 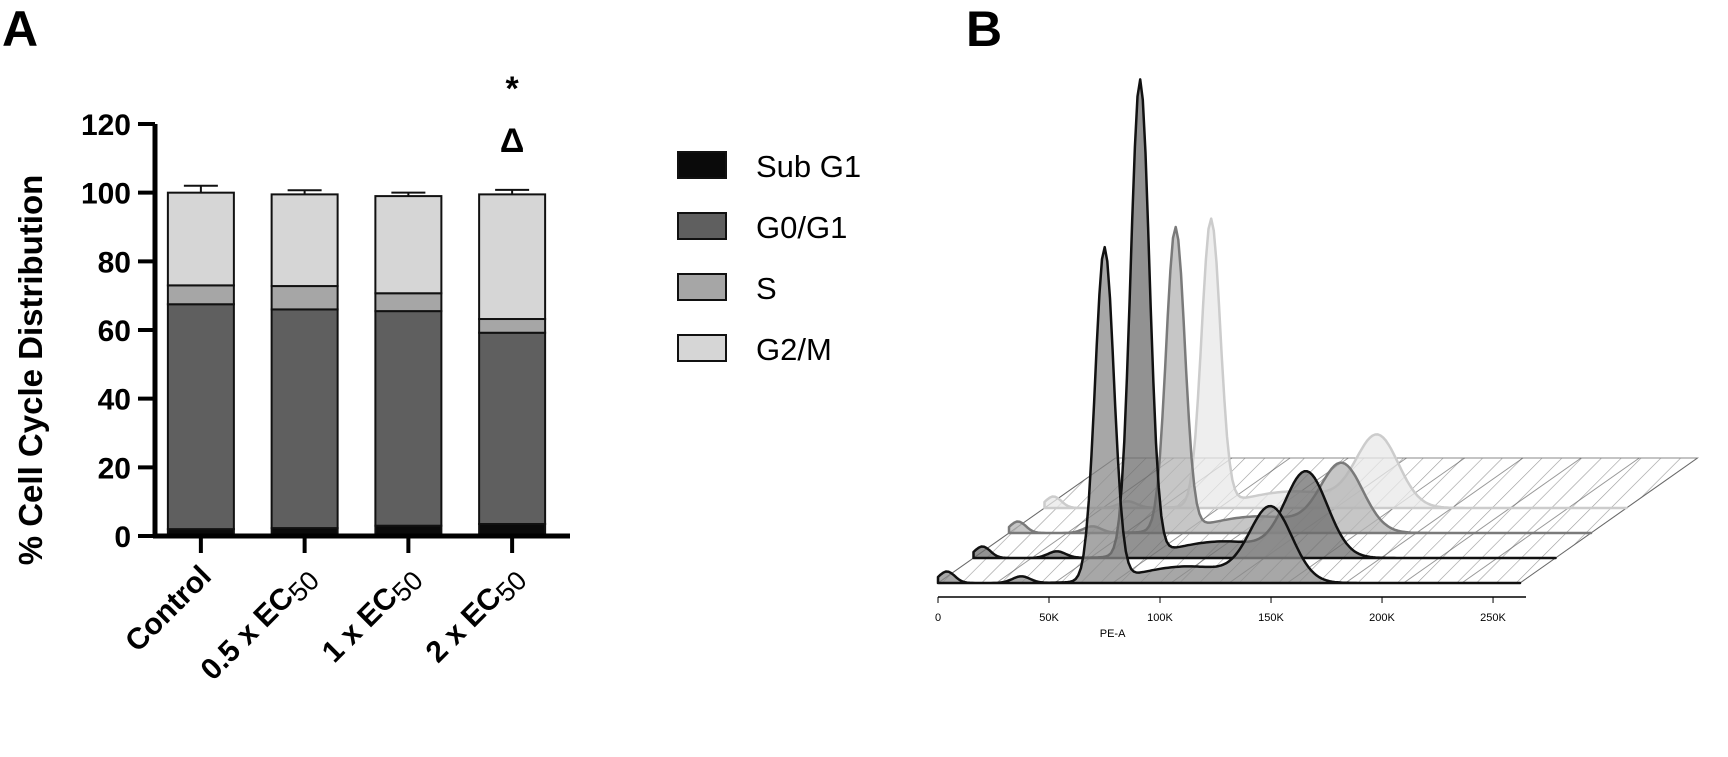 I want to click on x-tick-label: Control, so click(x=168, y=609).